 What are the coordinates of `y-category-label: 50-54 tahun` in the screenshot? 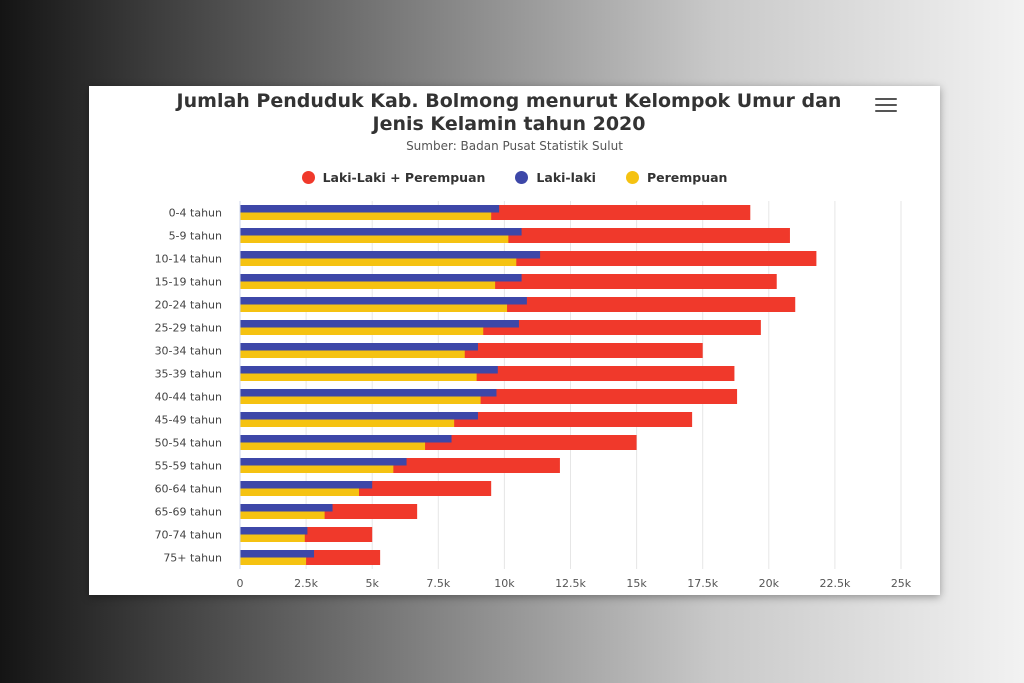 It's located at (188, 443).